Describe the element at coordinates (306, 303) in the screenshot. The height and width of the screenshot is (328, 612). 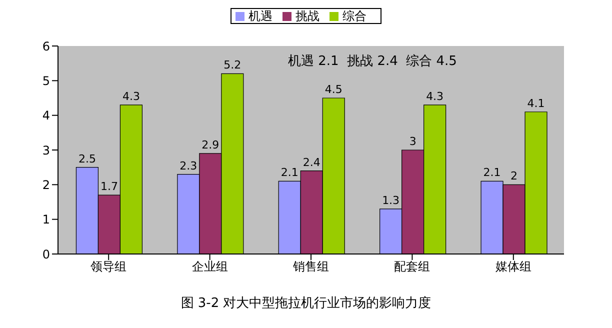
I see `text: 图 3-2 对大中型拖拉机行业市场的影响力度` at that location.